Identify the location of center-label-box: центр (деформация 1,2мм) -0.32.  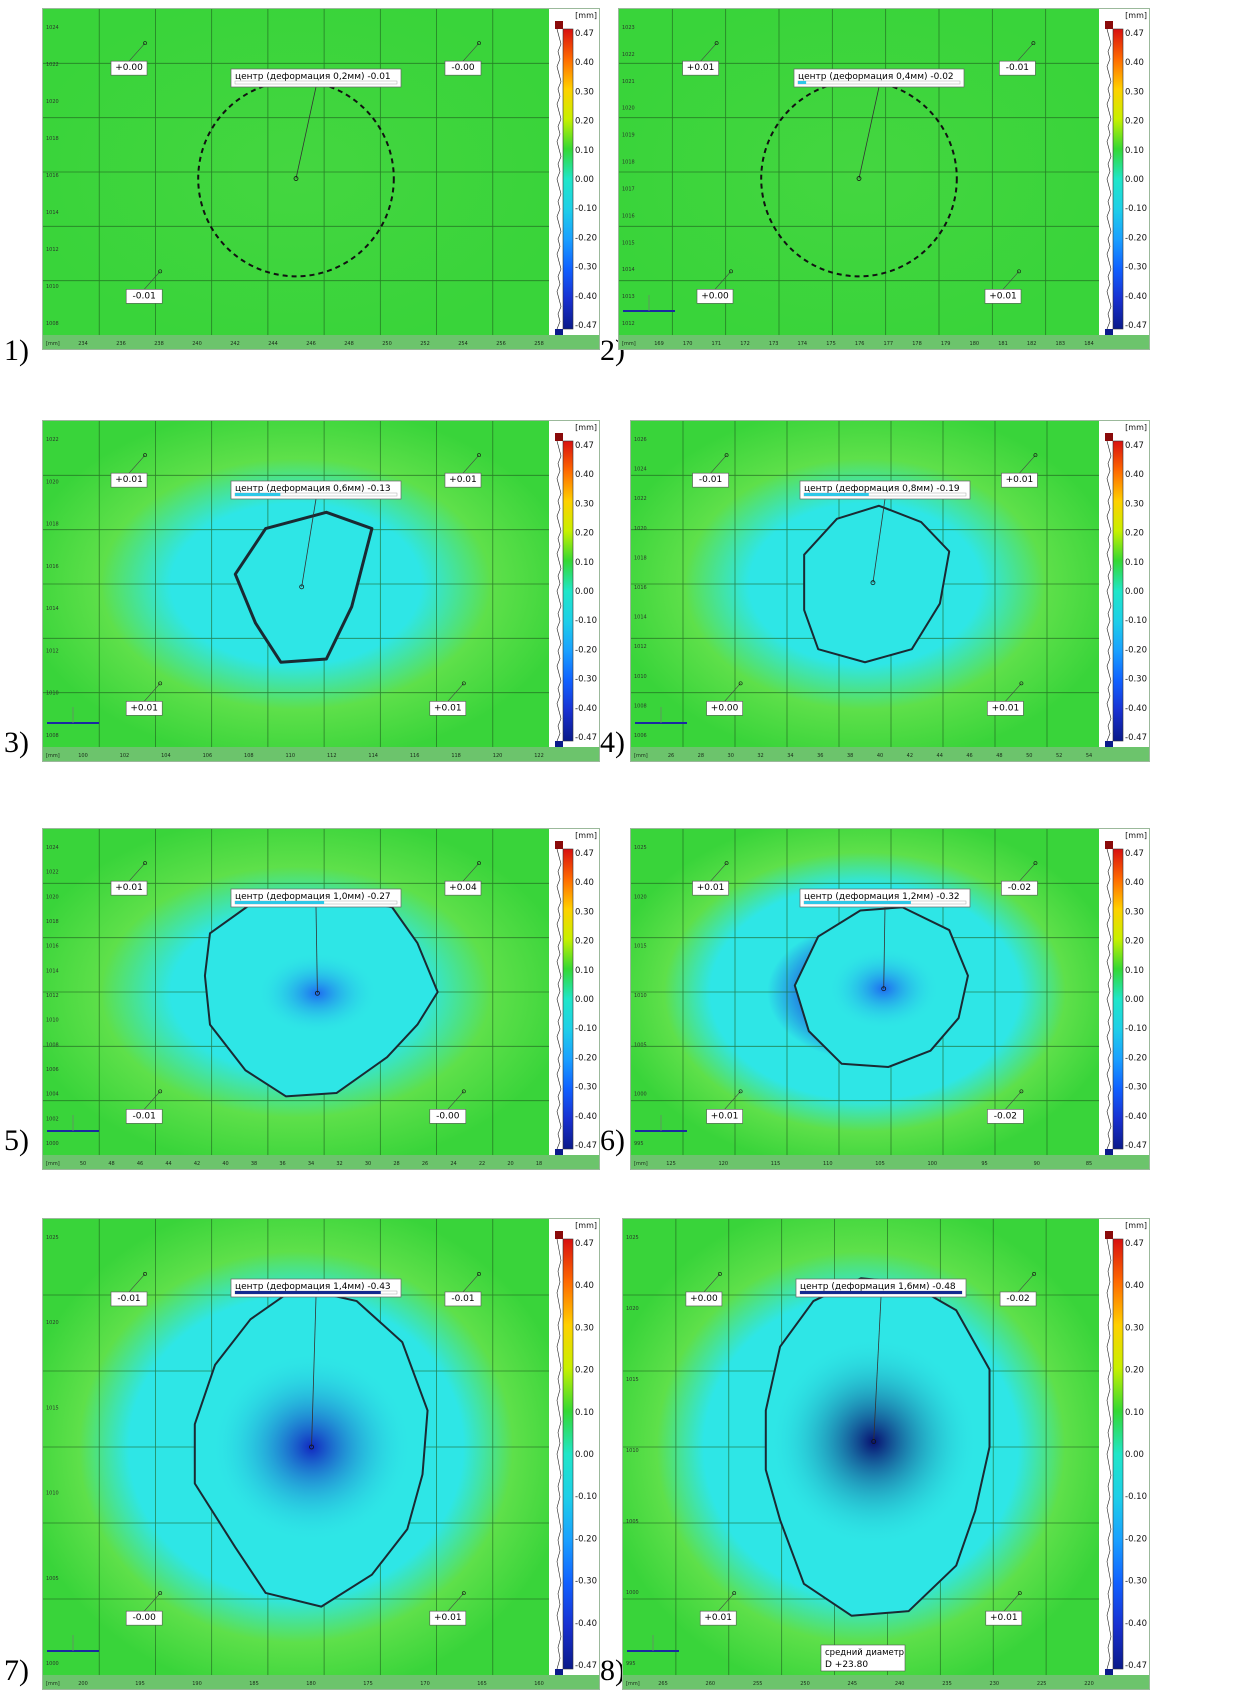
(885, 898).